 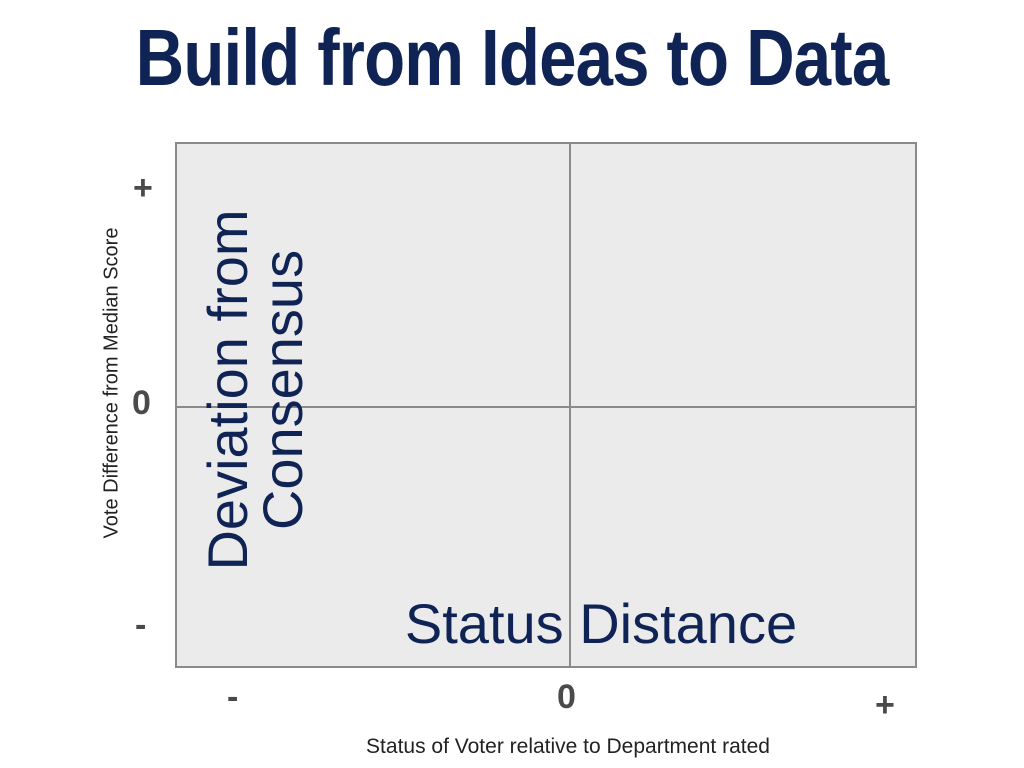 What do you see at coordinates (111, 383) in the screenshot?
I see `y-axis-label: Vote Difference from Median Score` at bounding box center [111, 383].